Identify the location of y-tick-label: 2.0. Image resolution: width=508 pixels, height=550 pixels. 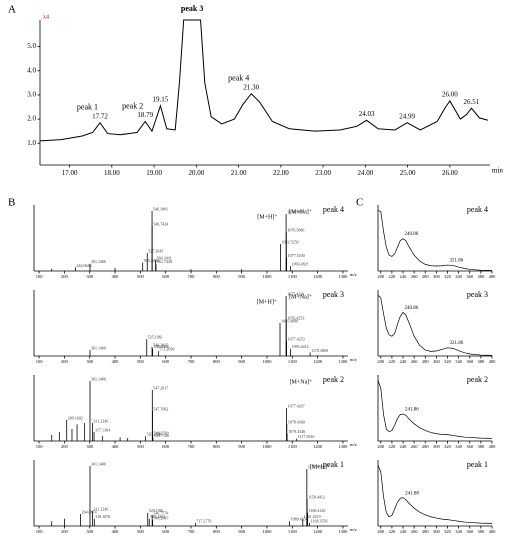
(31, 119).